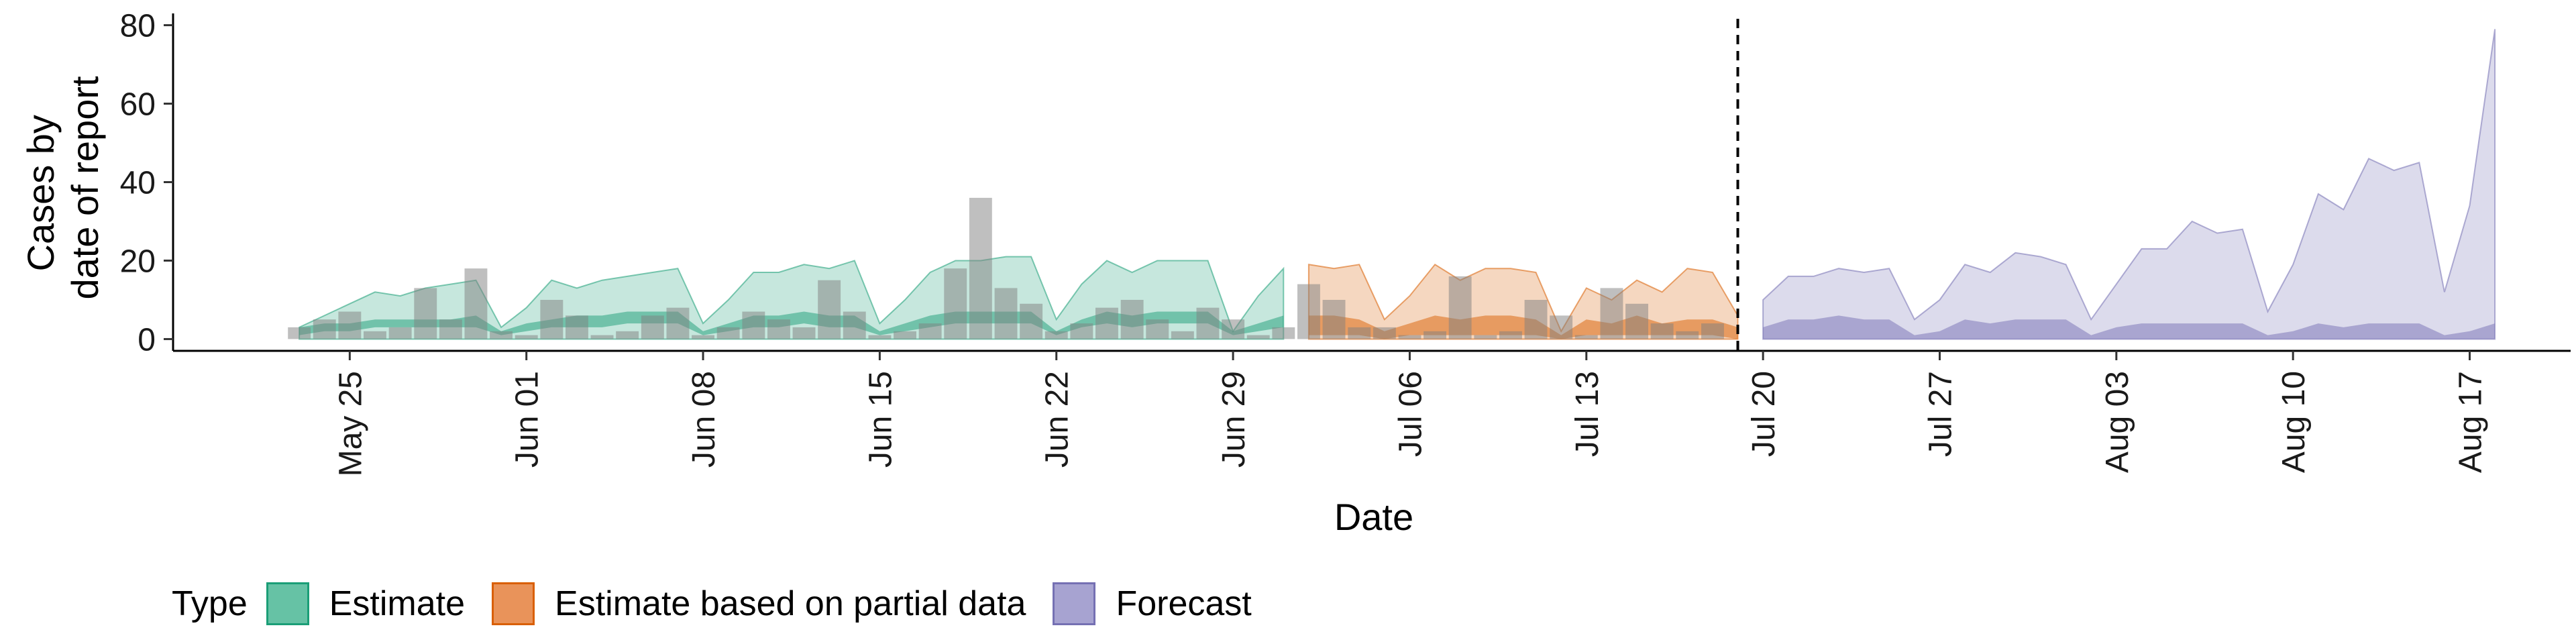 The height and width of the screenshot is (644, 2576). I want to click on x-tick-label: Jun 22, so click(1057, 419).